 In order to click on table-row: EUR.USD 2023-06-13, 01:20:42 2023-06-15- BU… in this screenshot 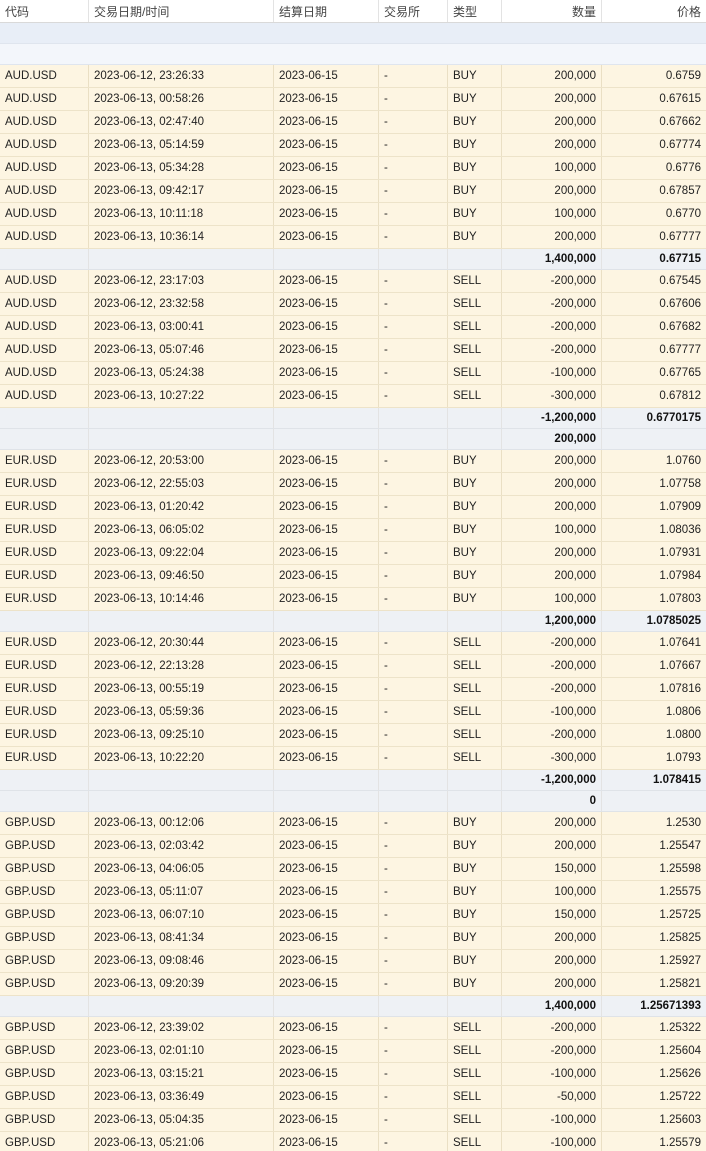, I will do `click(353, 507)`.